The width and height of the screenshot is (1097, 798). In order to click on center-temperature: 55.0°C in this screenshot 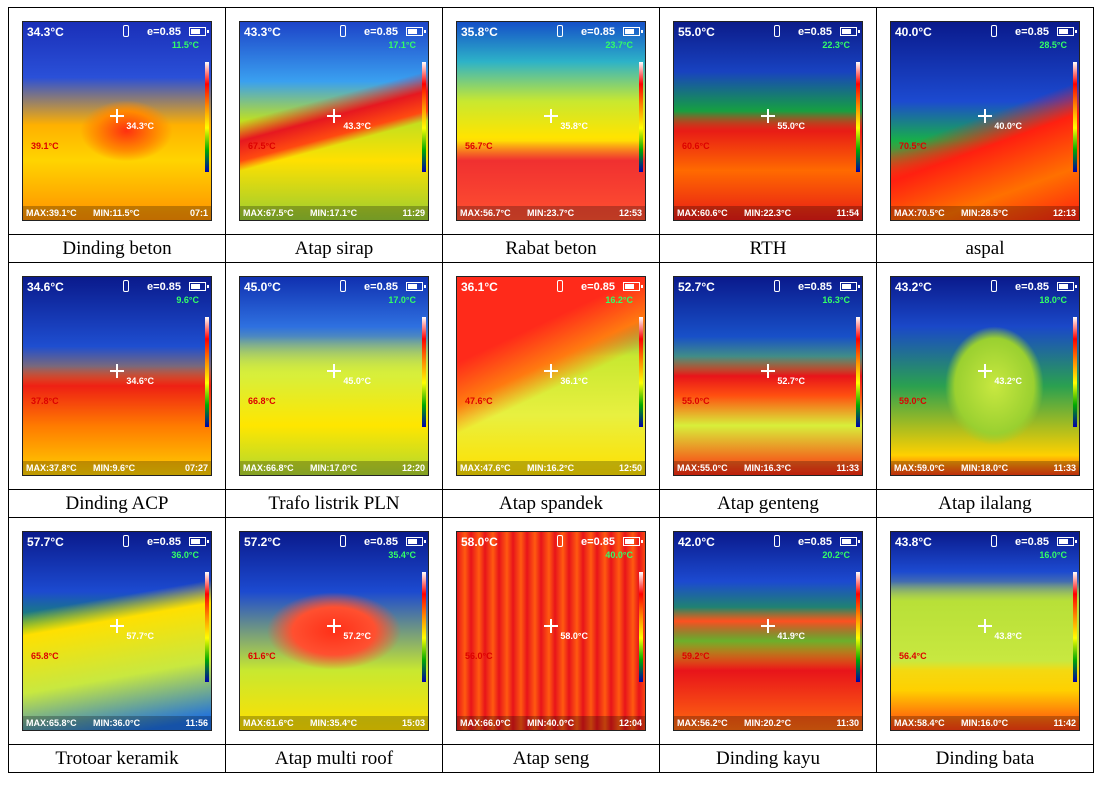, I will do `click(791, 126)`.